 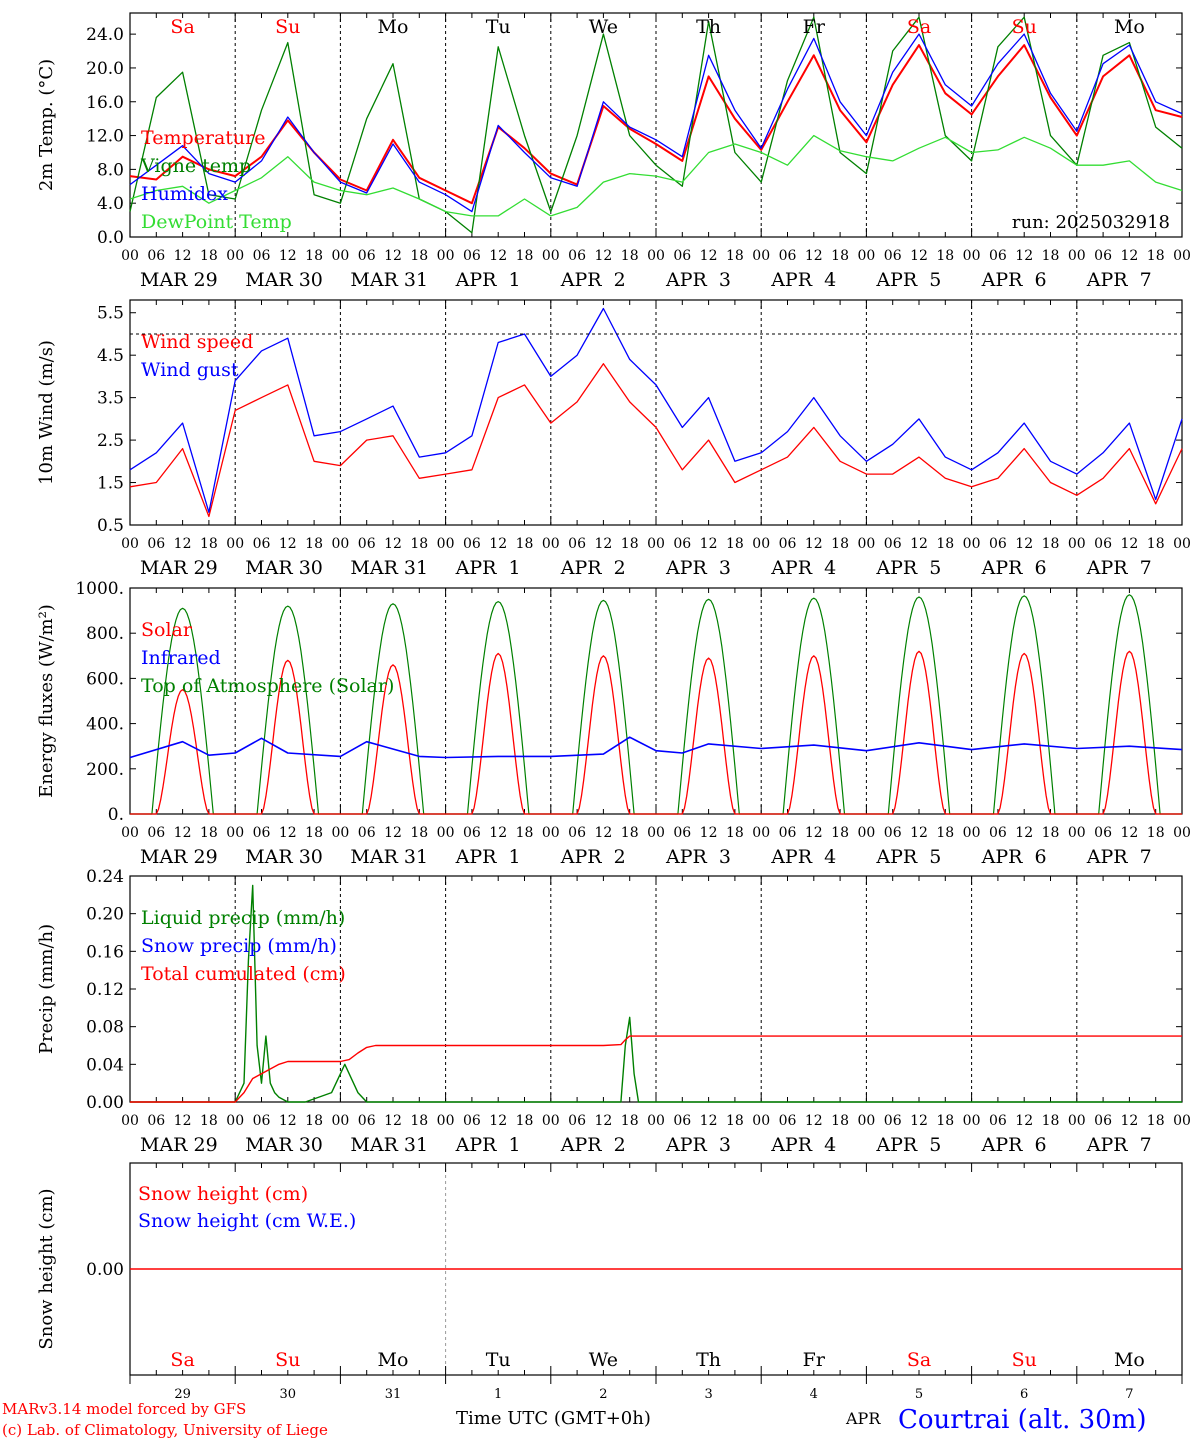 What do you see at coordinates (814, 27) in the screenshot?
I see `weekday-label-top: Fr` at bounding box center [814, 27].